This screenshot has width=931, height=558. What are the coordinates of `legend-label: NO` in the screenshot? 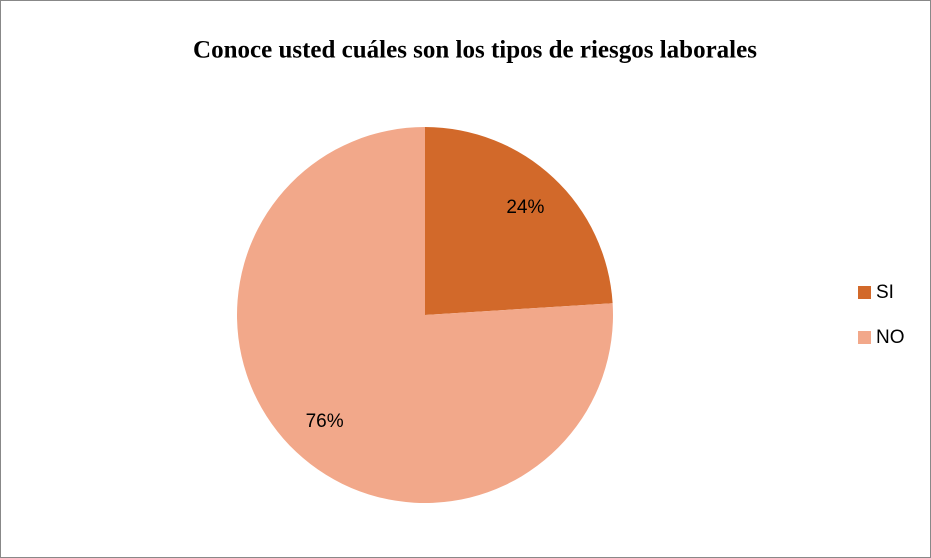 It's located at (890, 337).